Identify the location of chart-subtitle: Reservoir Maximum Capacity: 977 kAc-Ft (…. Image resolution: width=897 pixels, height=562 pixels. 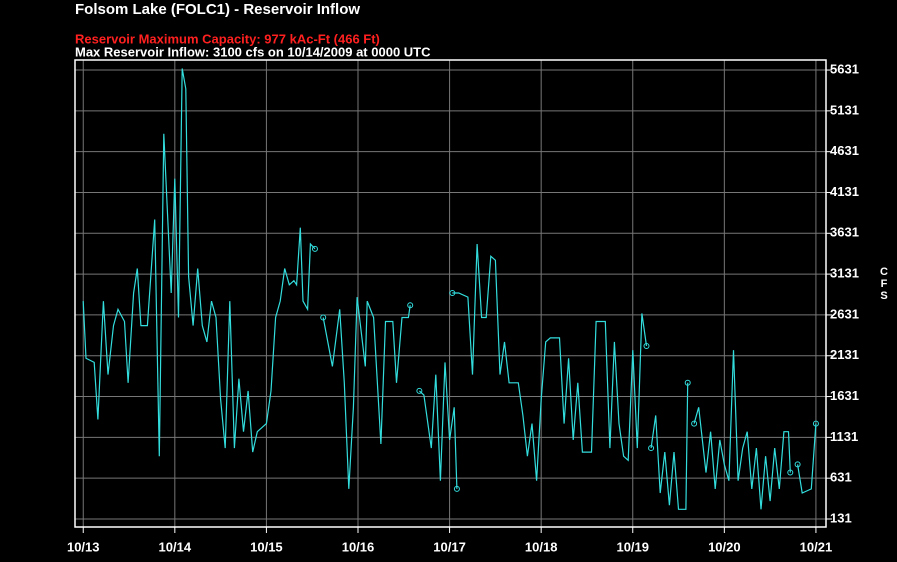
(227, 38).